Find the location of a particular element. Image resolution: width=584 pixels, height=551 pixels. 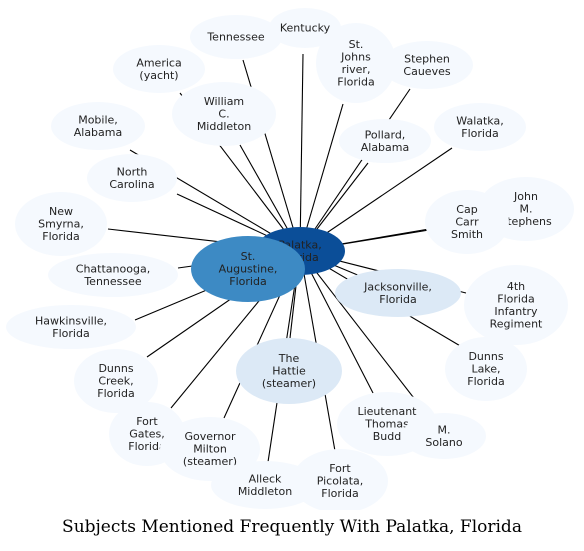

node-shape-pollard-alabama is located at coordinates (385, 141).